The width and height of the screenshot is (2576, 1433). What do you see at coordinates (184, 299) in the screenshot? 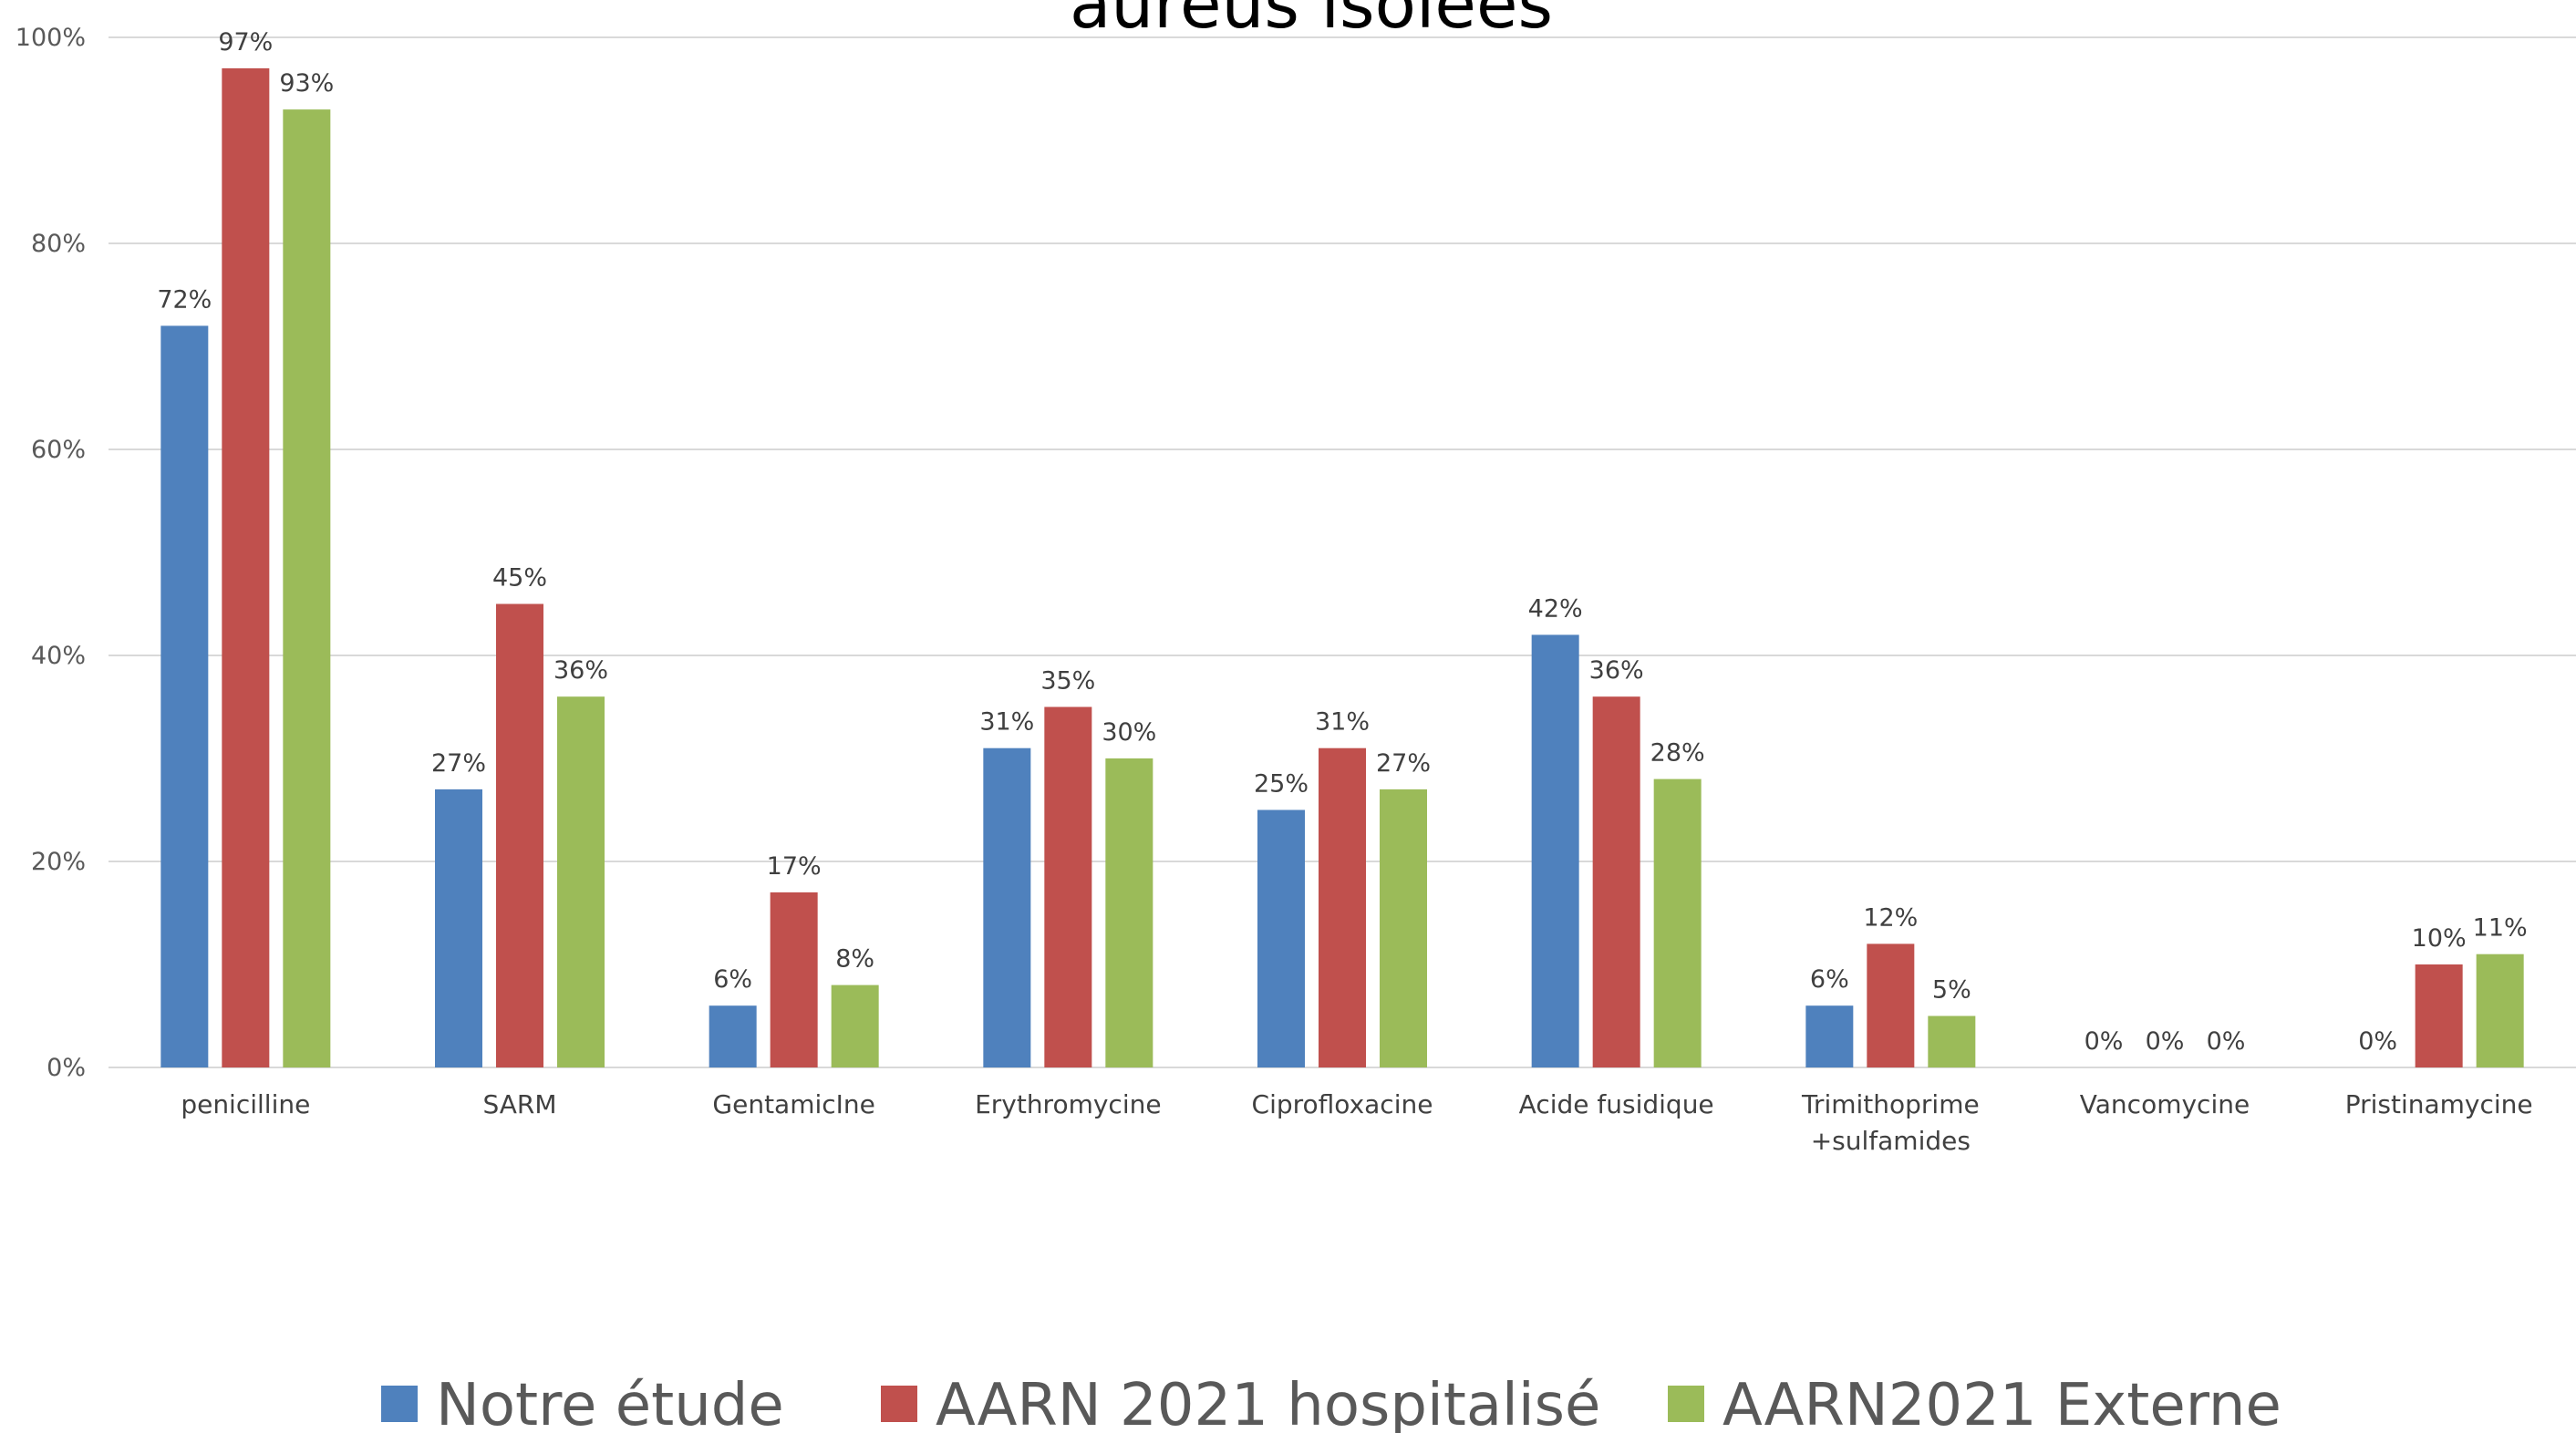
I see `value-label: 72%` at bounding box center [184, 299].